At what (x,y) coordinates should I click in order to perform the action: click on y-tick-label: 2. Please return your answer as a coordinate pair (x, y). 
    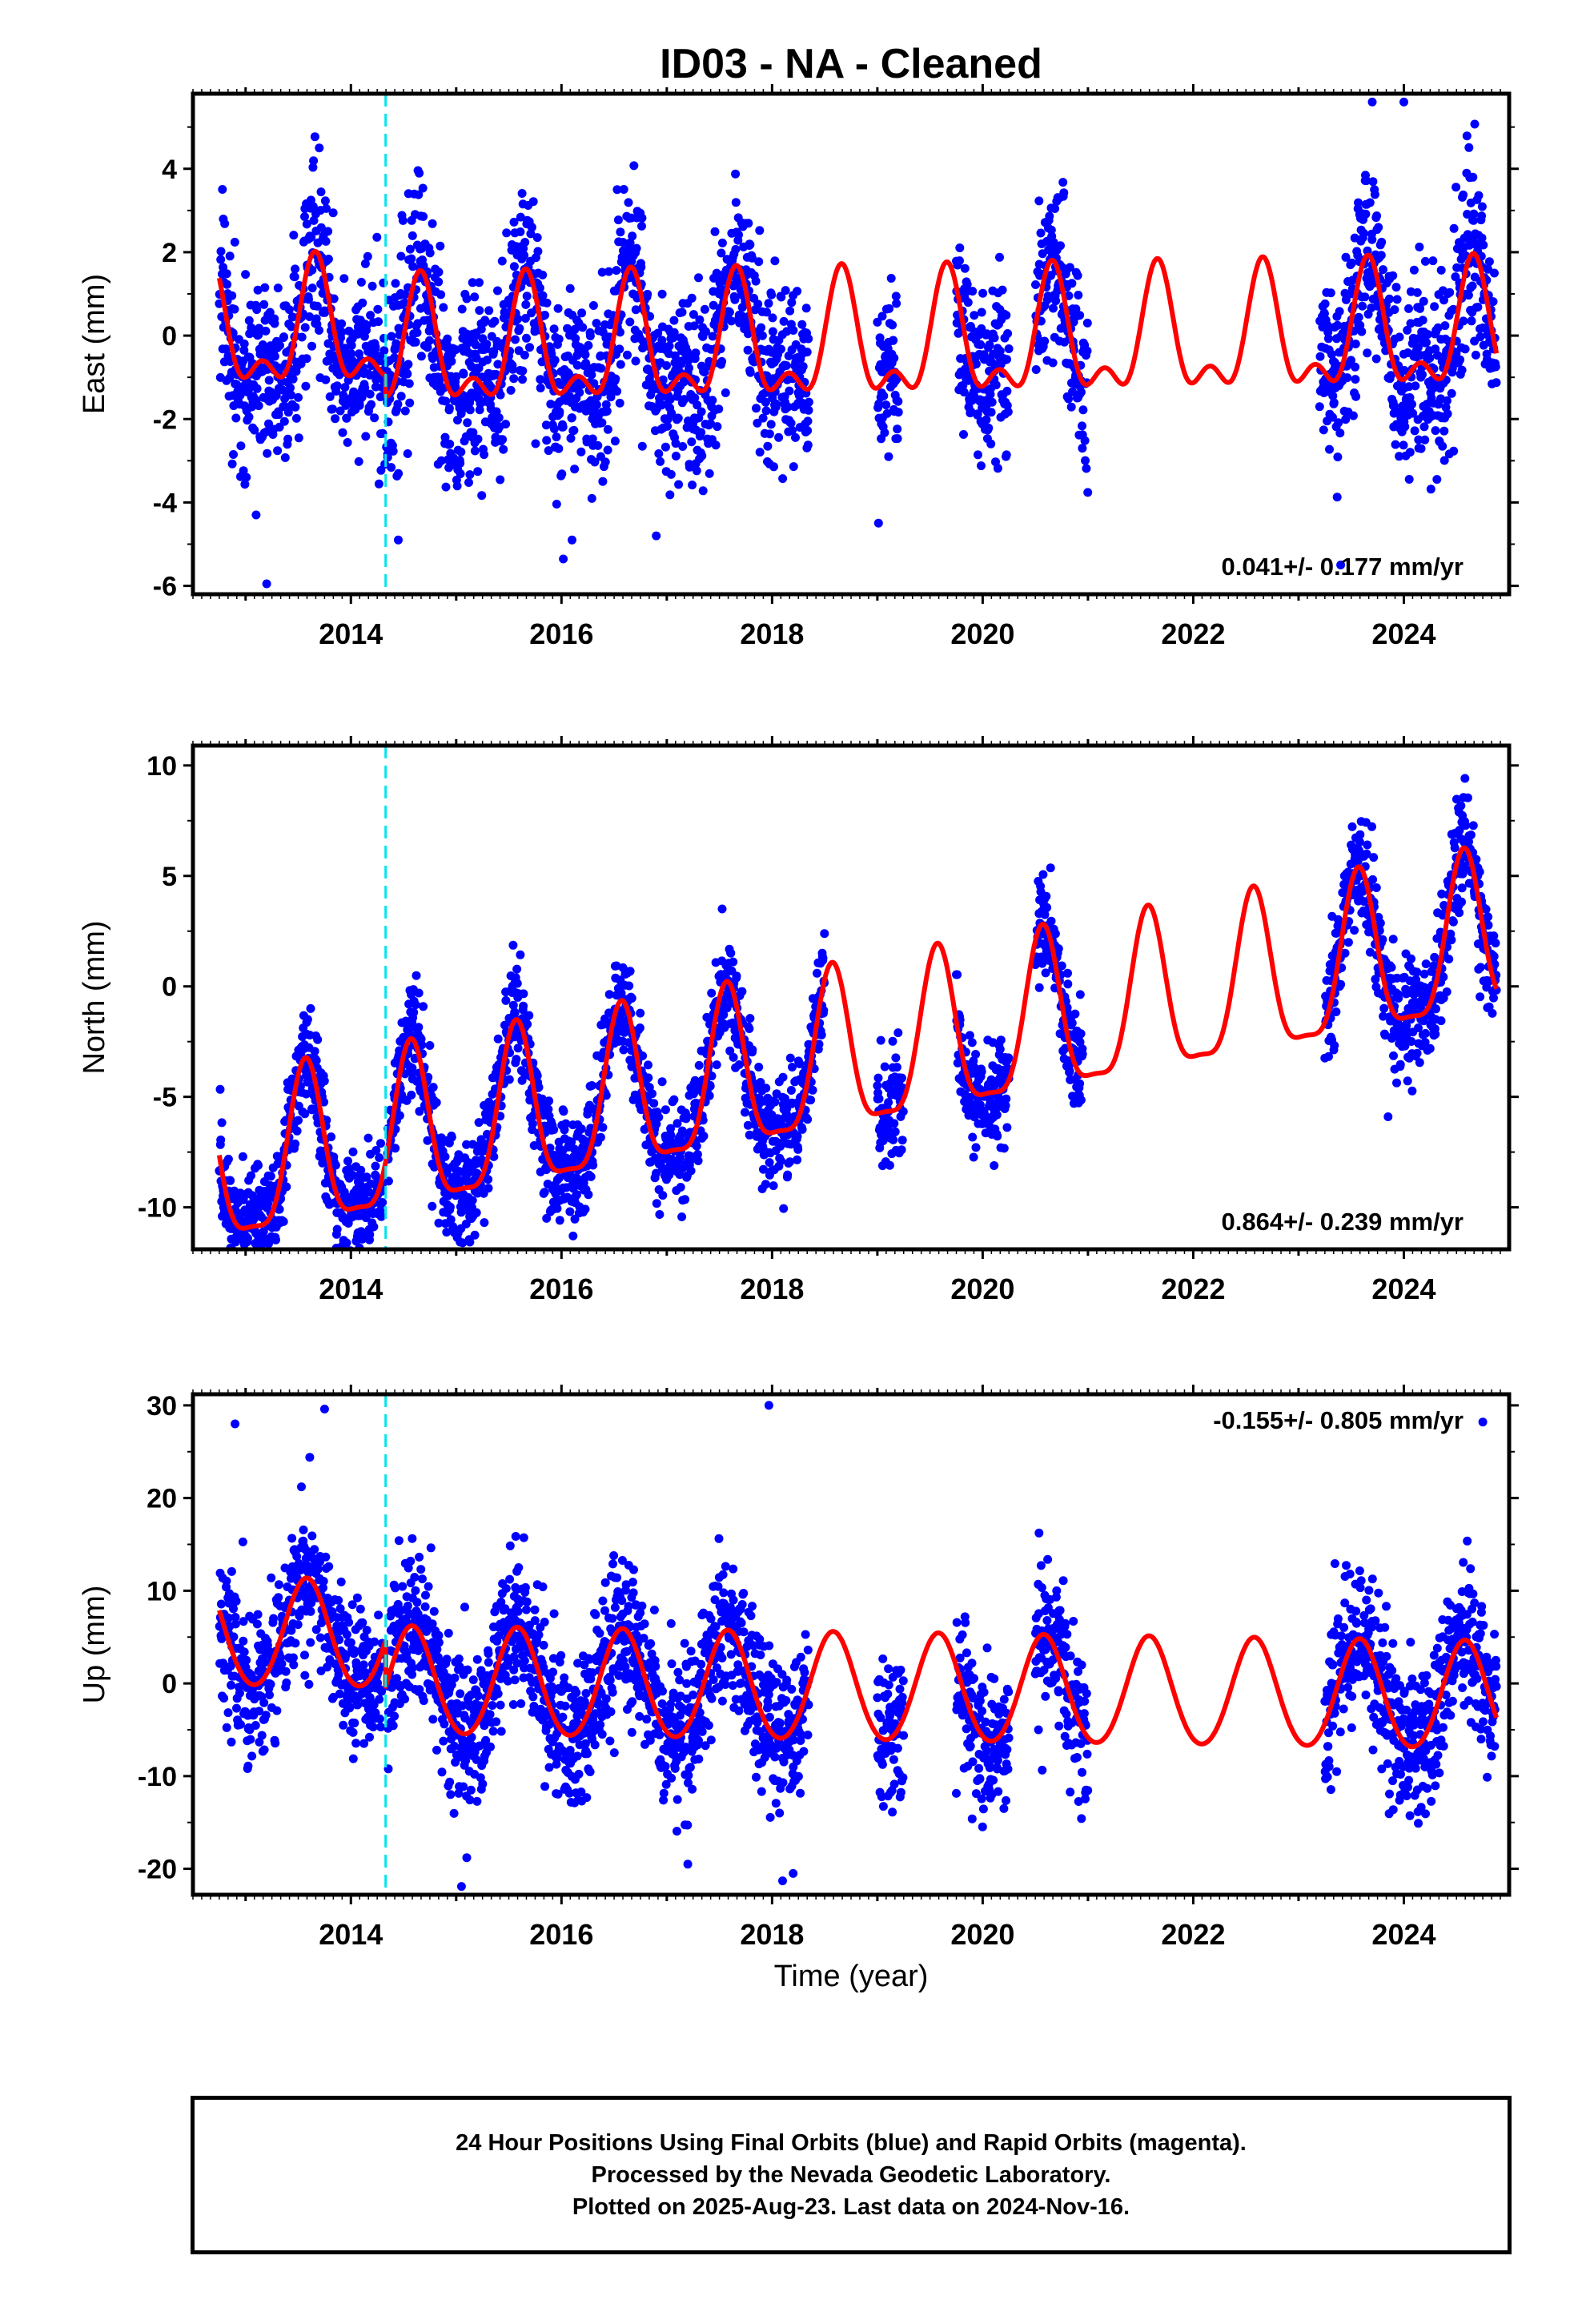
    Looking at the image, I should click on (169, 253).